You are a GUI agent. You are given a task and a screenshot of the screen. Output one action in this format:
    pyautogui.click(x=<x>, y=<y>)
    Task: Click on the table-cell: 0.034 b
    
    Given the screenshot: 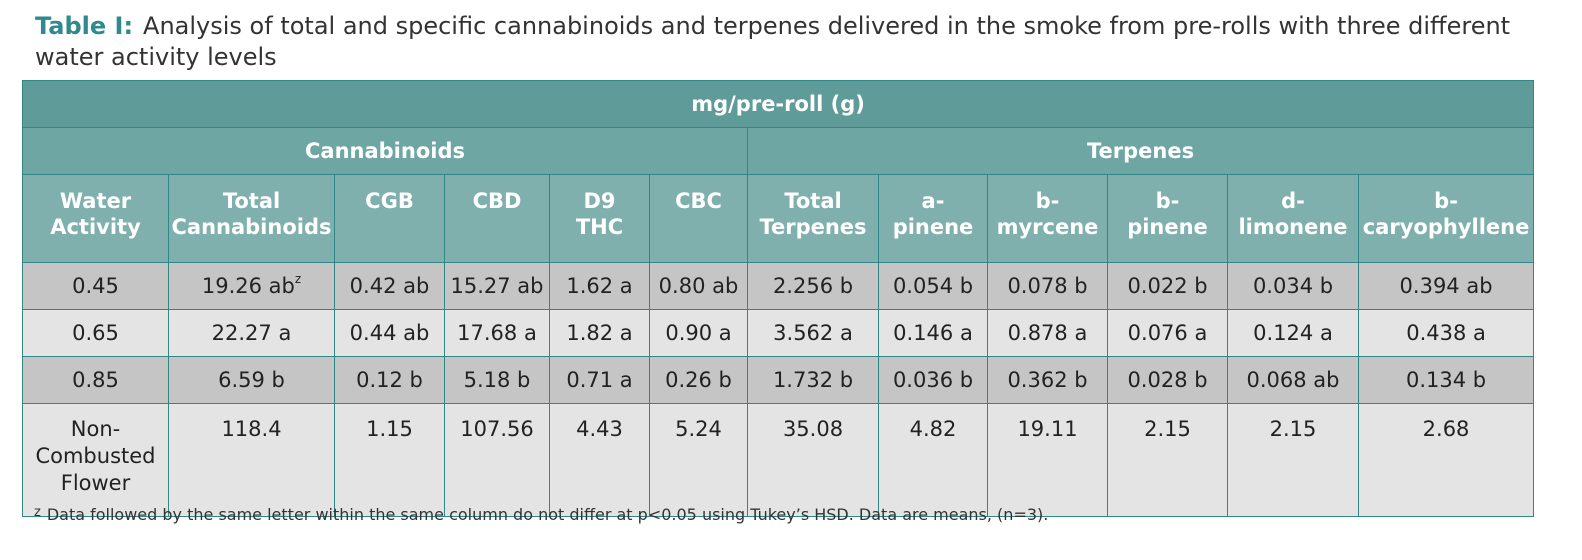 What is the action you would take?
    pyautogui.click(x=1293, y=286)
    